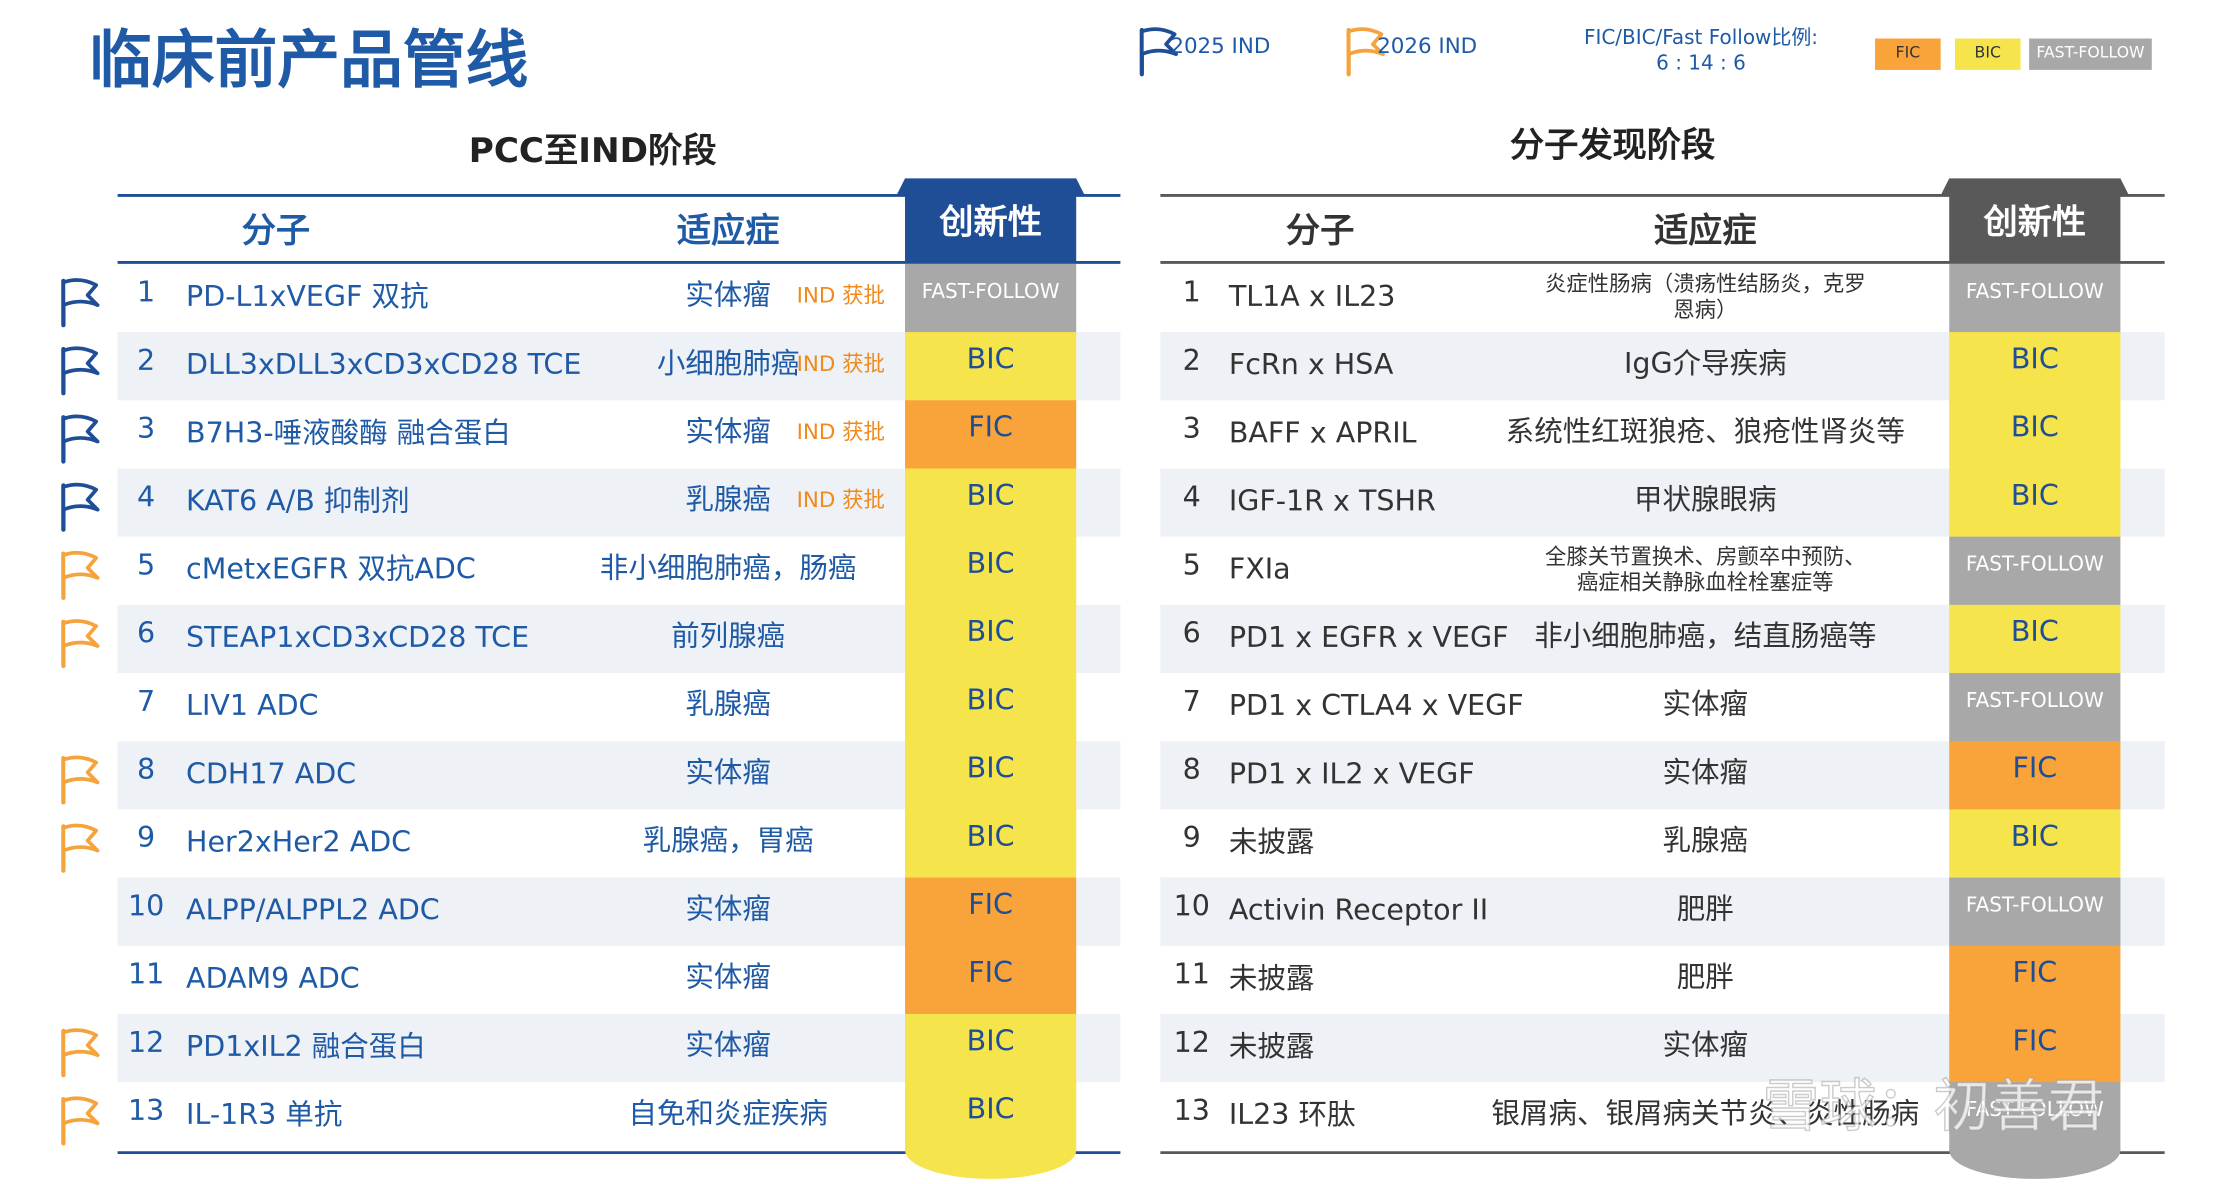  Describe the element at coordinates (1613, 145) in the screenshot. I see `right-section-title: 分子发现阶段` at that location.